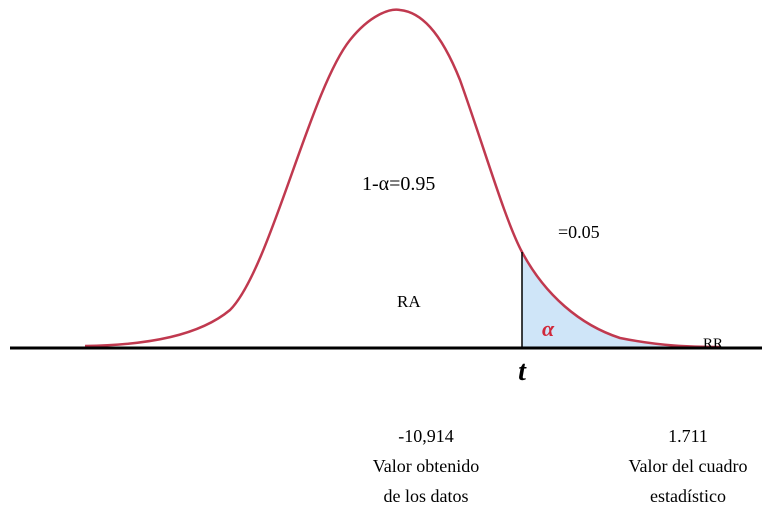 The height and width of the screenshot is (510, 772). Describe the element at coordinates (548, 328) in the screenshot. I see `alpha-label: α` at that location.